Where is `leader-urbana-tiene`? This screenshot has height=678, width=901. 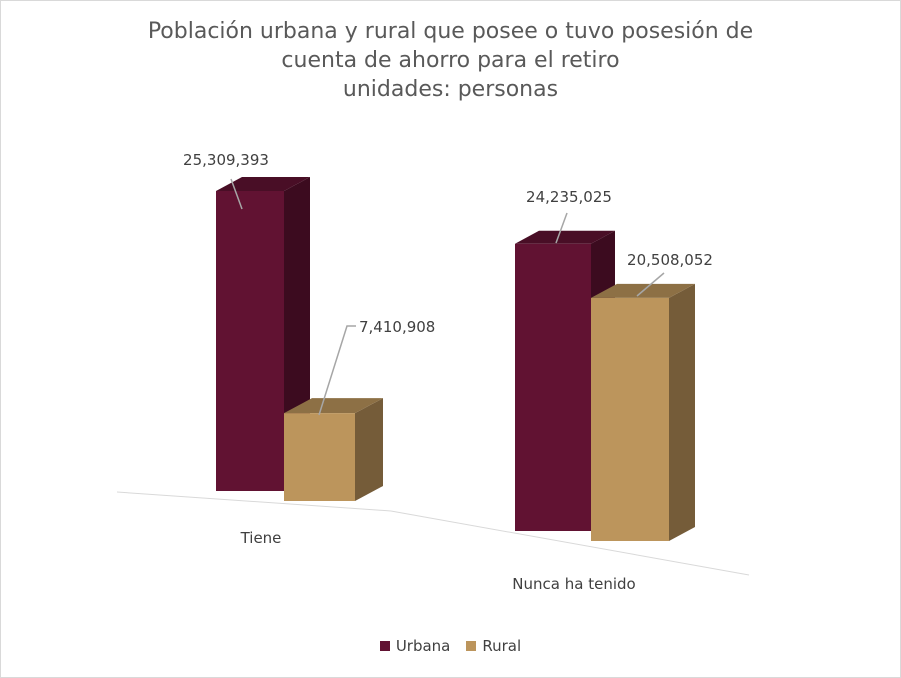
leader-urbana-tiene is located at coordinates (236, 194).